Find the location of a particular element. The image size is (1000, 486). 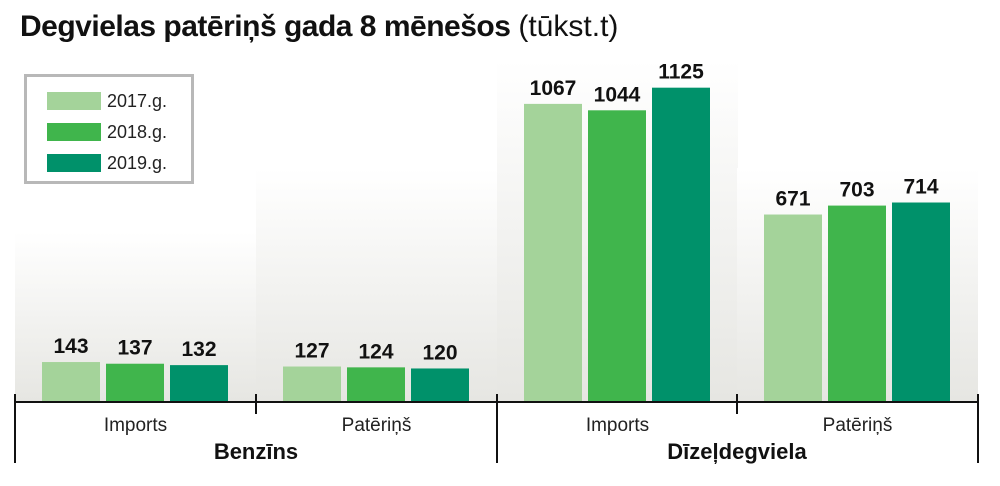

group-label: Benzīns is located at coordinates (256, 451).